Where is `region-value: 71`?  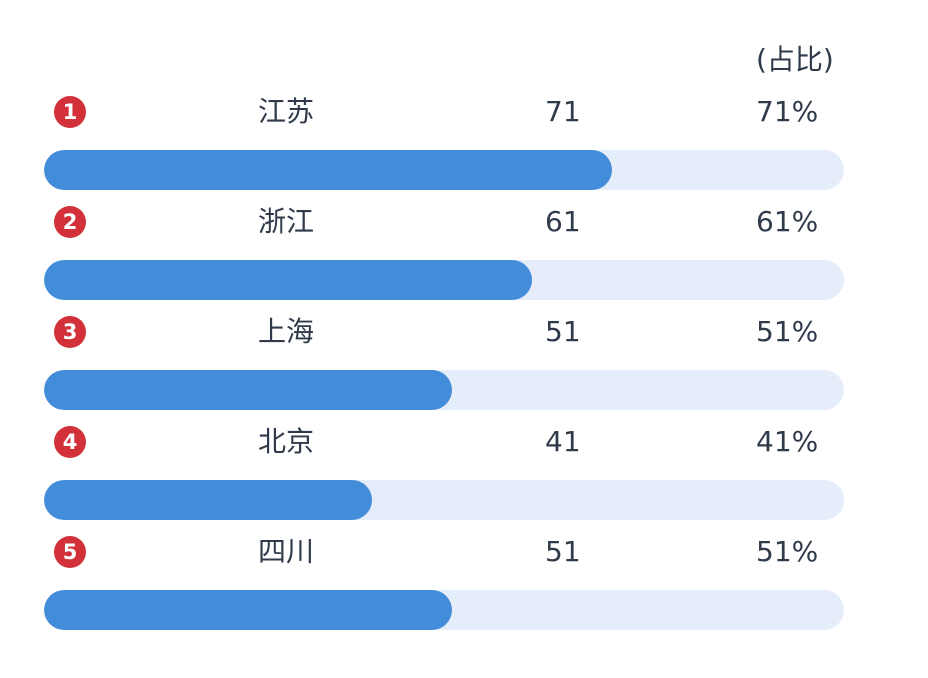 region-value: 71 is located at coordinates (563, 111).